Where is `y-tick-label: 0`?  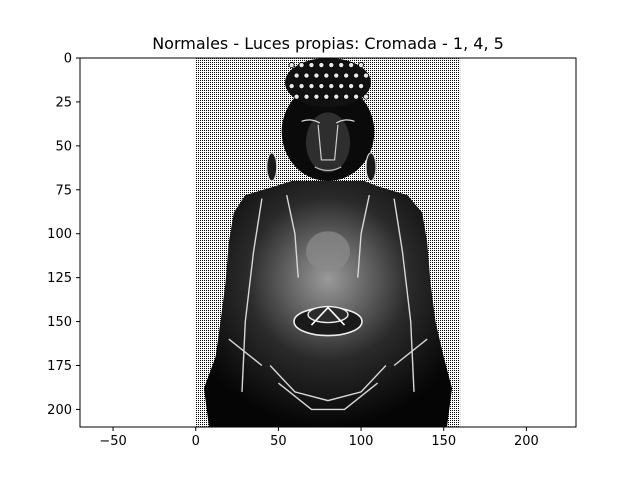 y-tick-label: 0 is located at coordinates (68, 59).